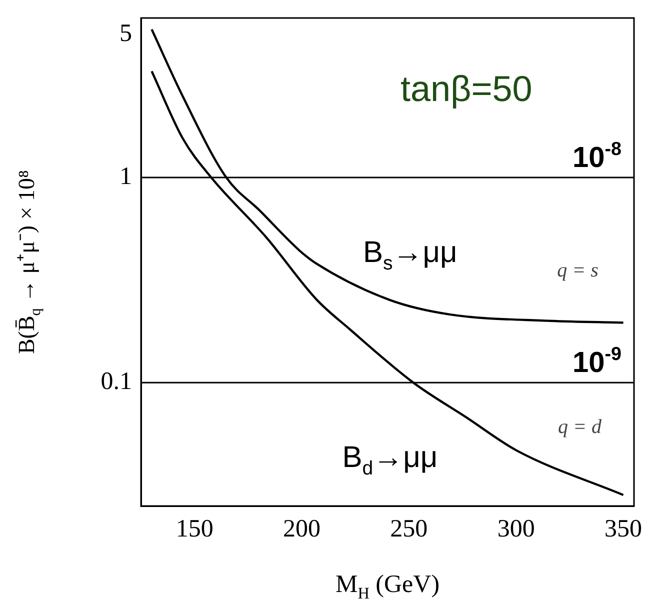 The height and width of the screenshot is (602, 656). Describe the element at coordinates (126, 176) in the screenshot. I see `y-tick-label: 1` at that location.